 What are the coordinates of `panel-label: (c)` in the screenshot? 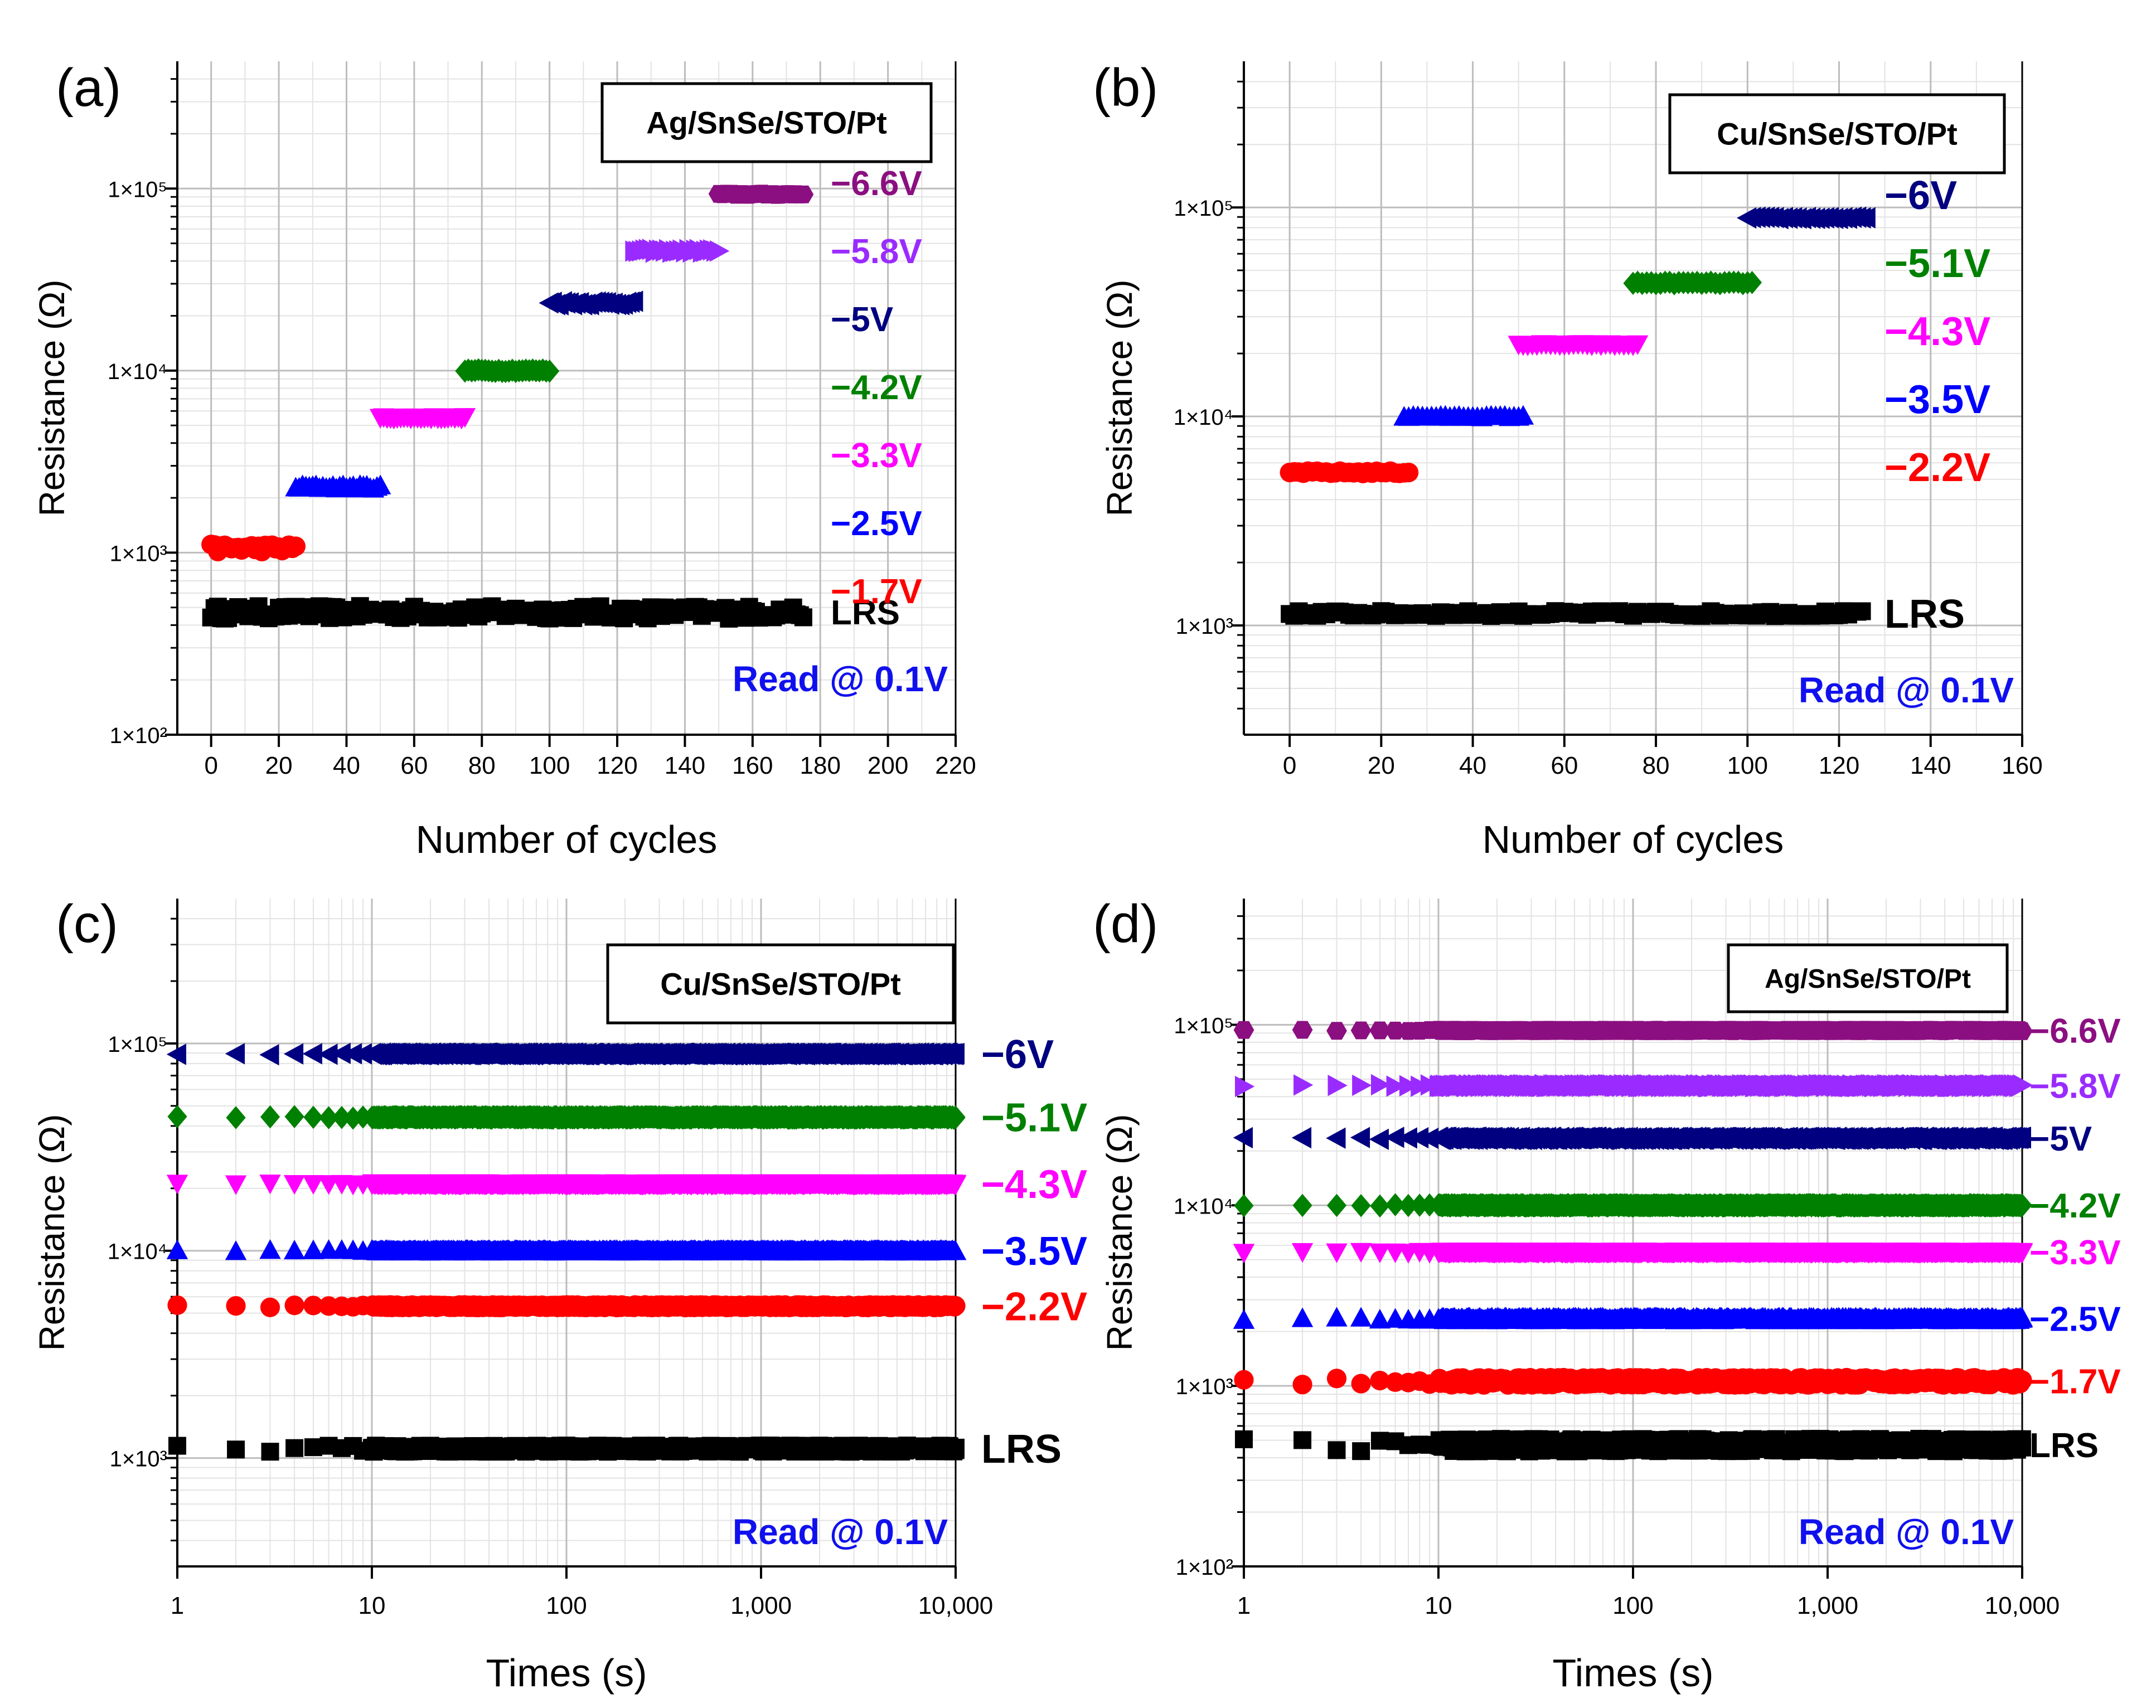 It's located at (87, 924).